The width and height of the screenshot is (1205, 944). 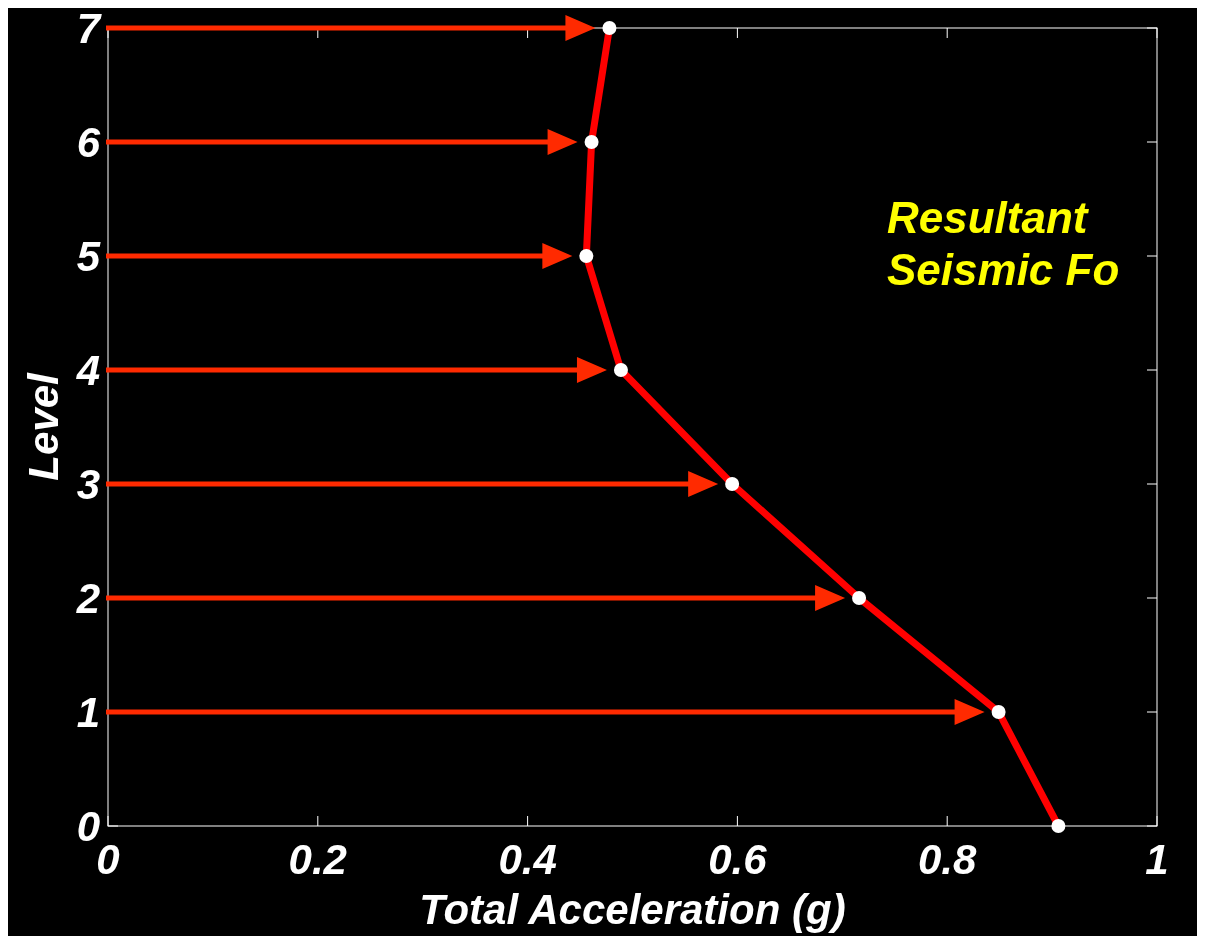 What do you see at coordinates (88, 712) in the screenshot?
I see `y-tick-label: 1` at bounding box center [88, 712].